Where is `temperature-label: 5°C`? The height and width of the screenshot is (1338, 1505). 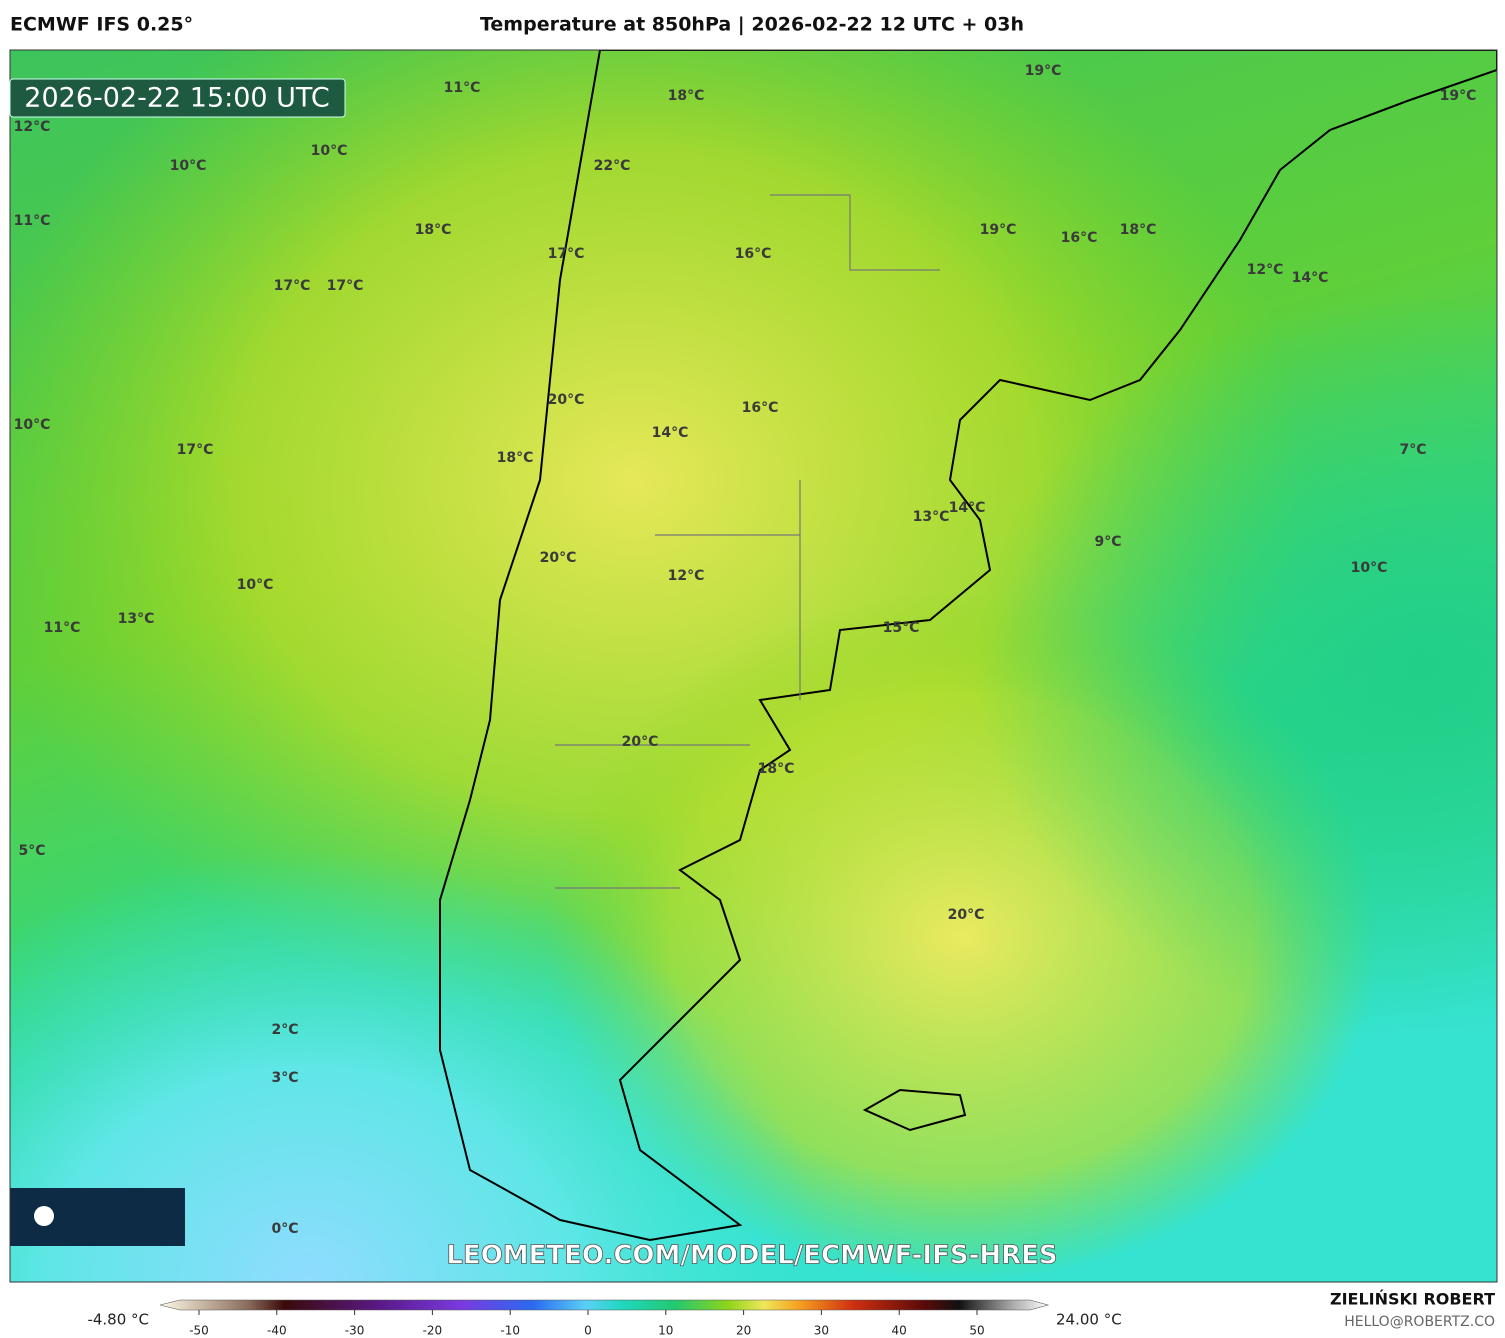 temperature-label: 5°C is located at coordinates (31, 851).